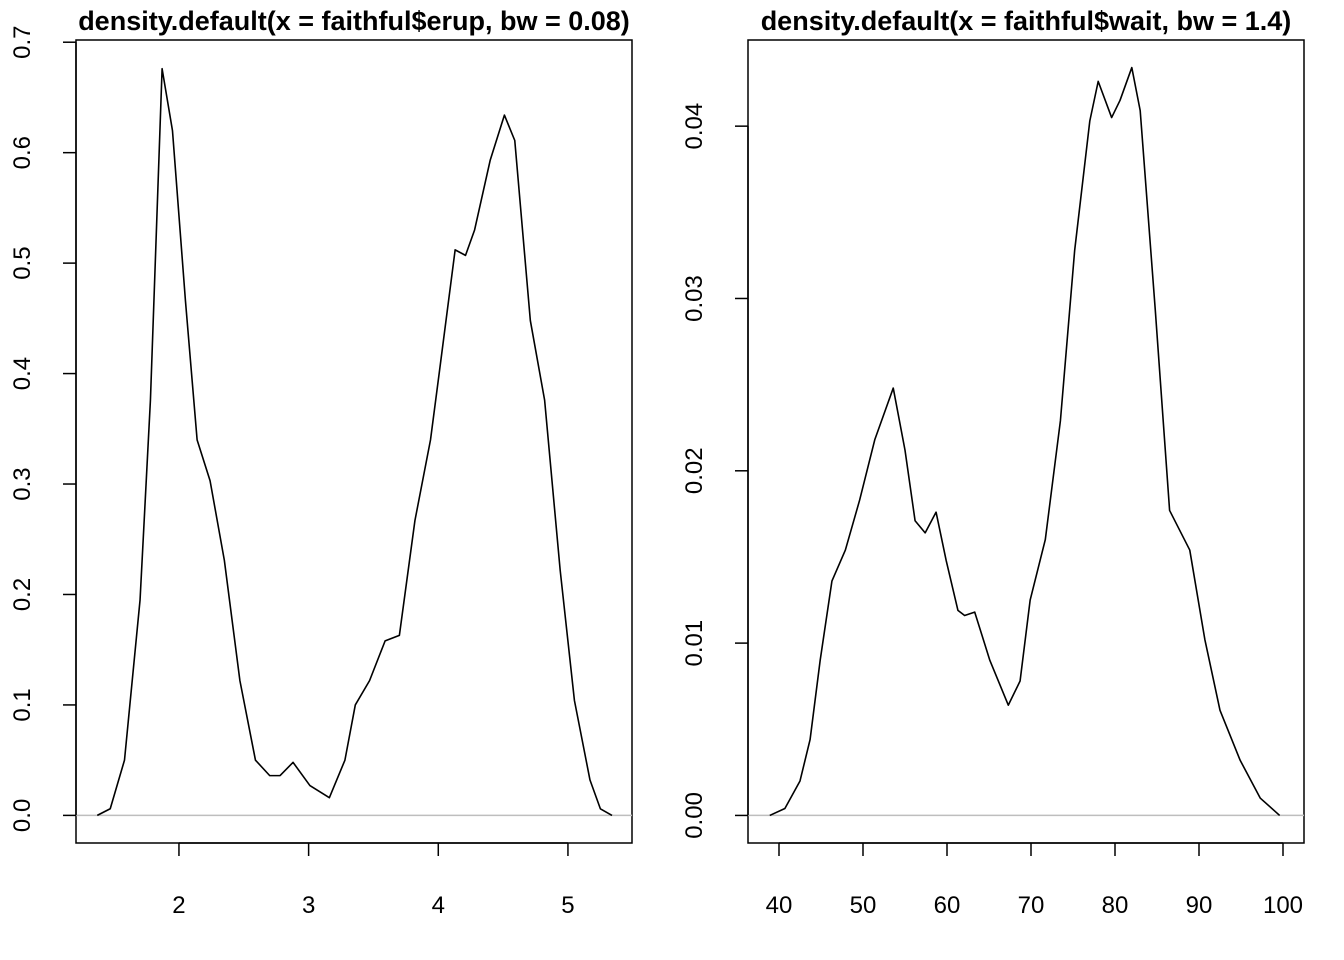  What do you see at coordinates (694, 815) in the screenshot?
I see `y-tick-label: 0.00` at bounding box center [694, 815].